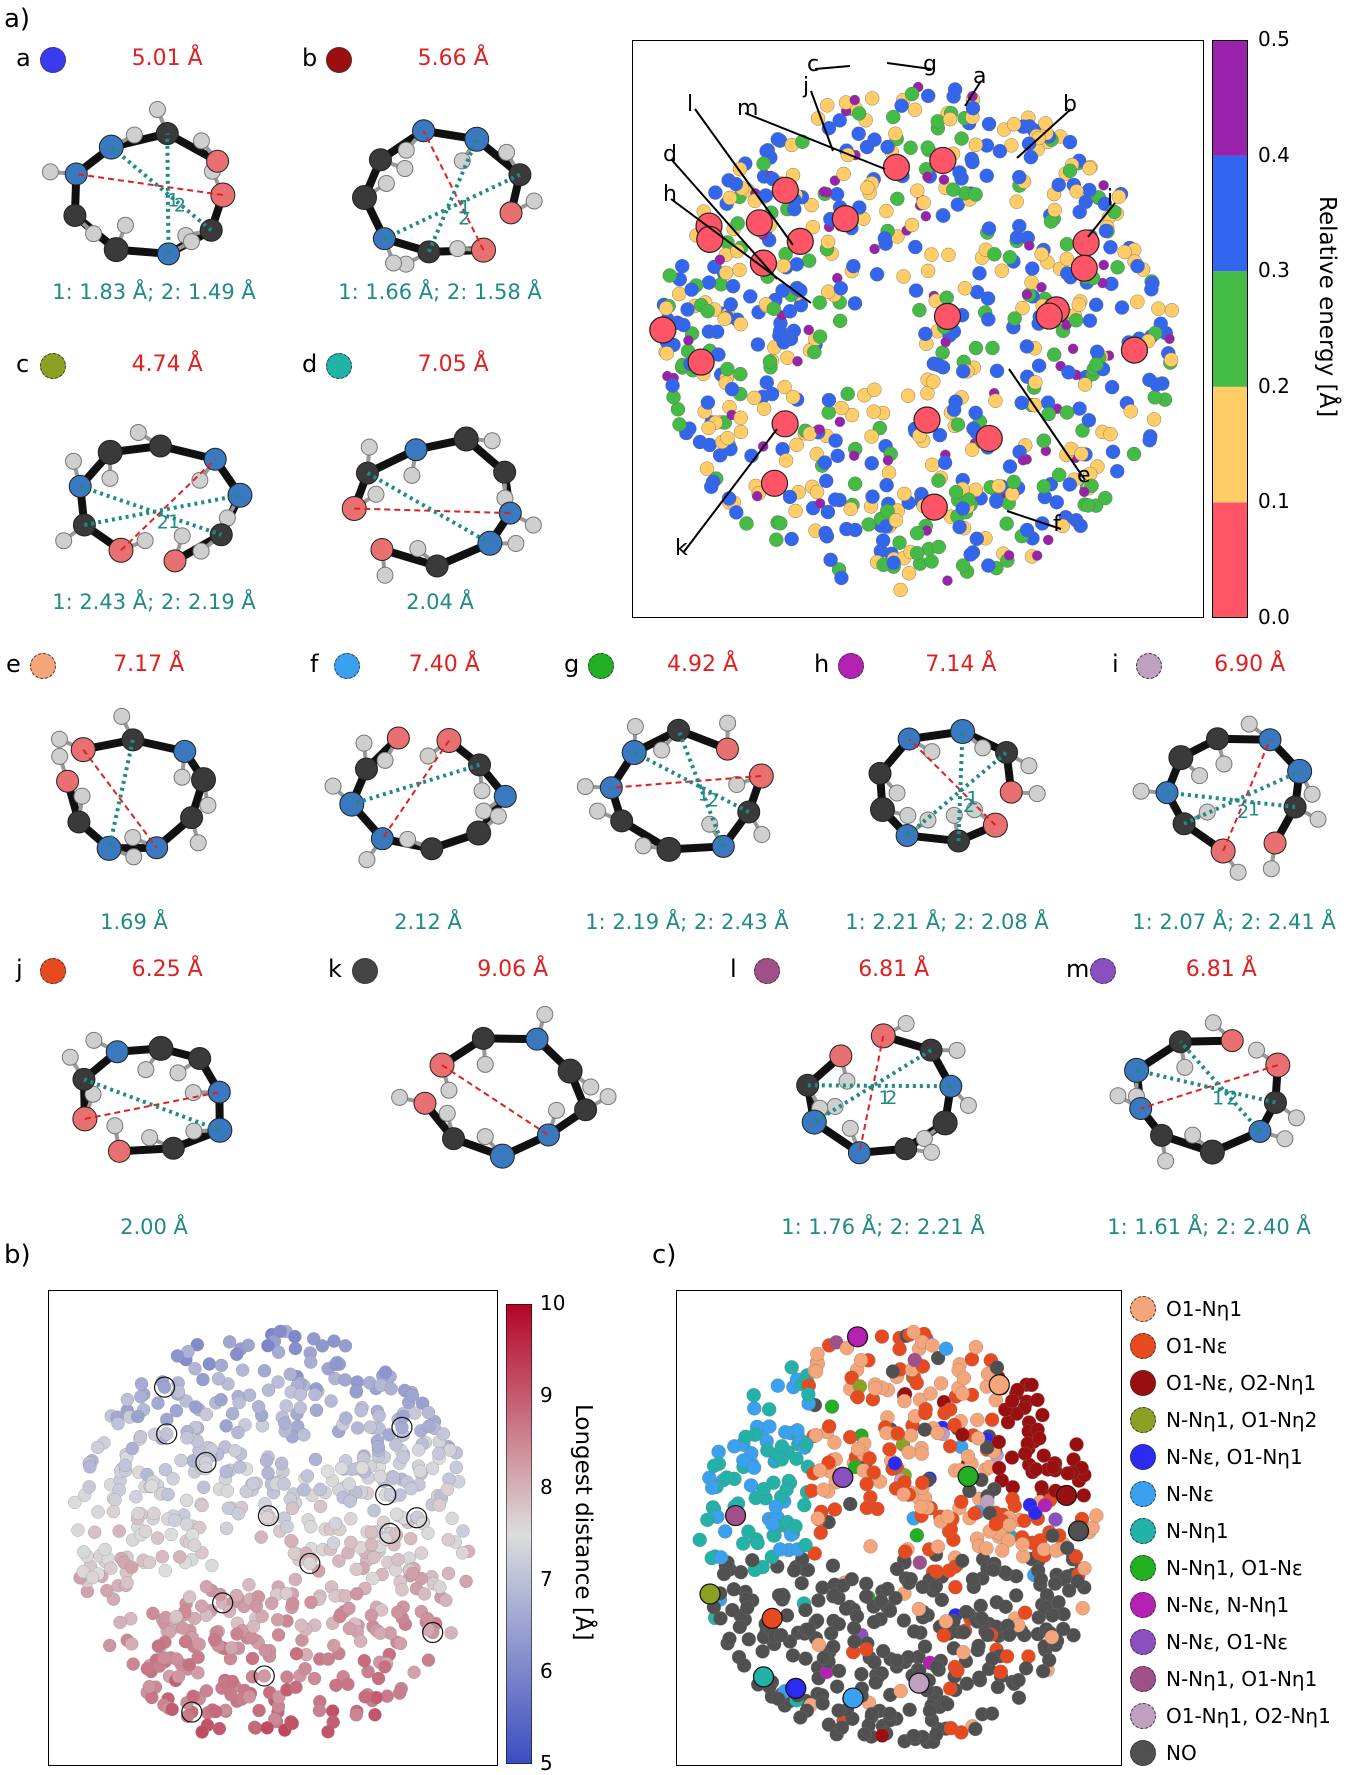 The image size is (1358, 1775). I want to click on annotation-label: m, so click(747, 108).